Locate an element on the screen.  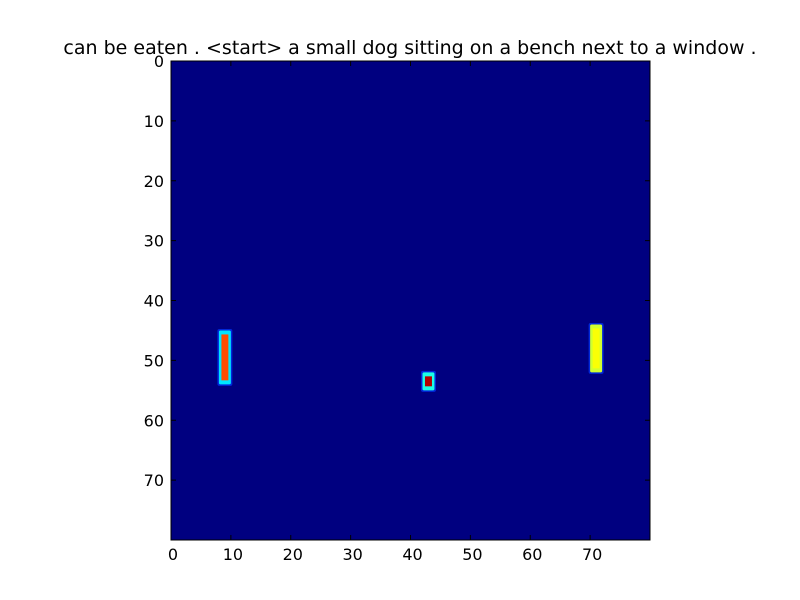
y-tick-label: 50 is located at coordinates (154, 360).